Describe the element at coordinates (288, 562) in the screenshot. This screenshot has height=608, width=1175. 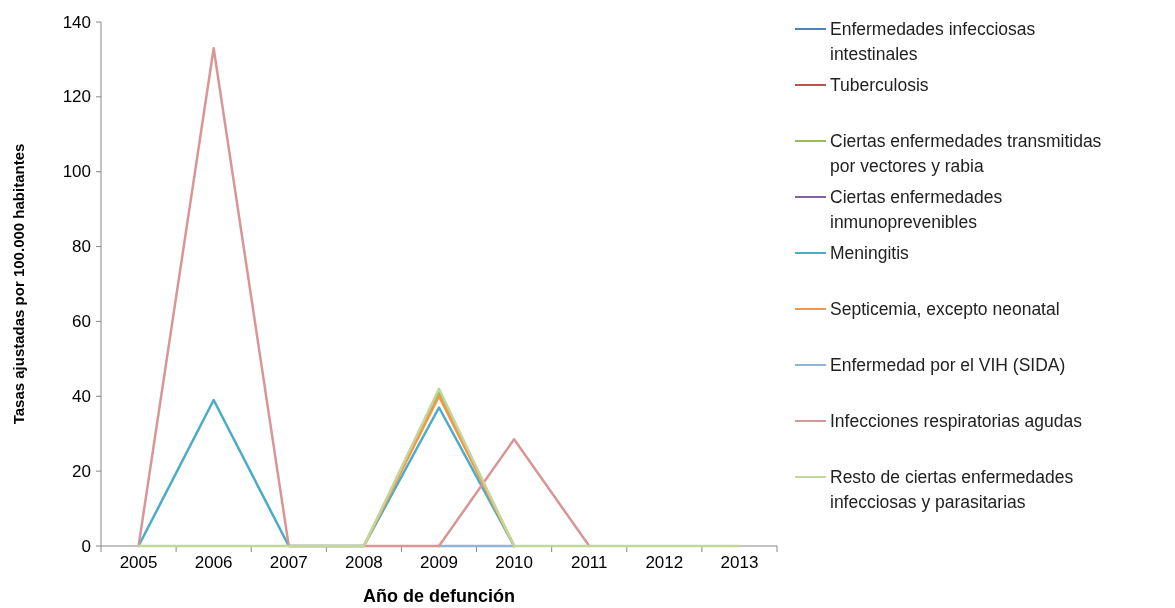
I see `x-tick-label: 2007` at that location.